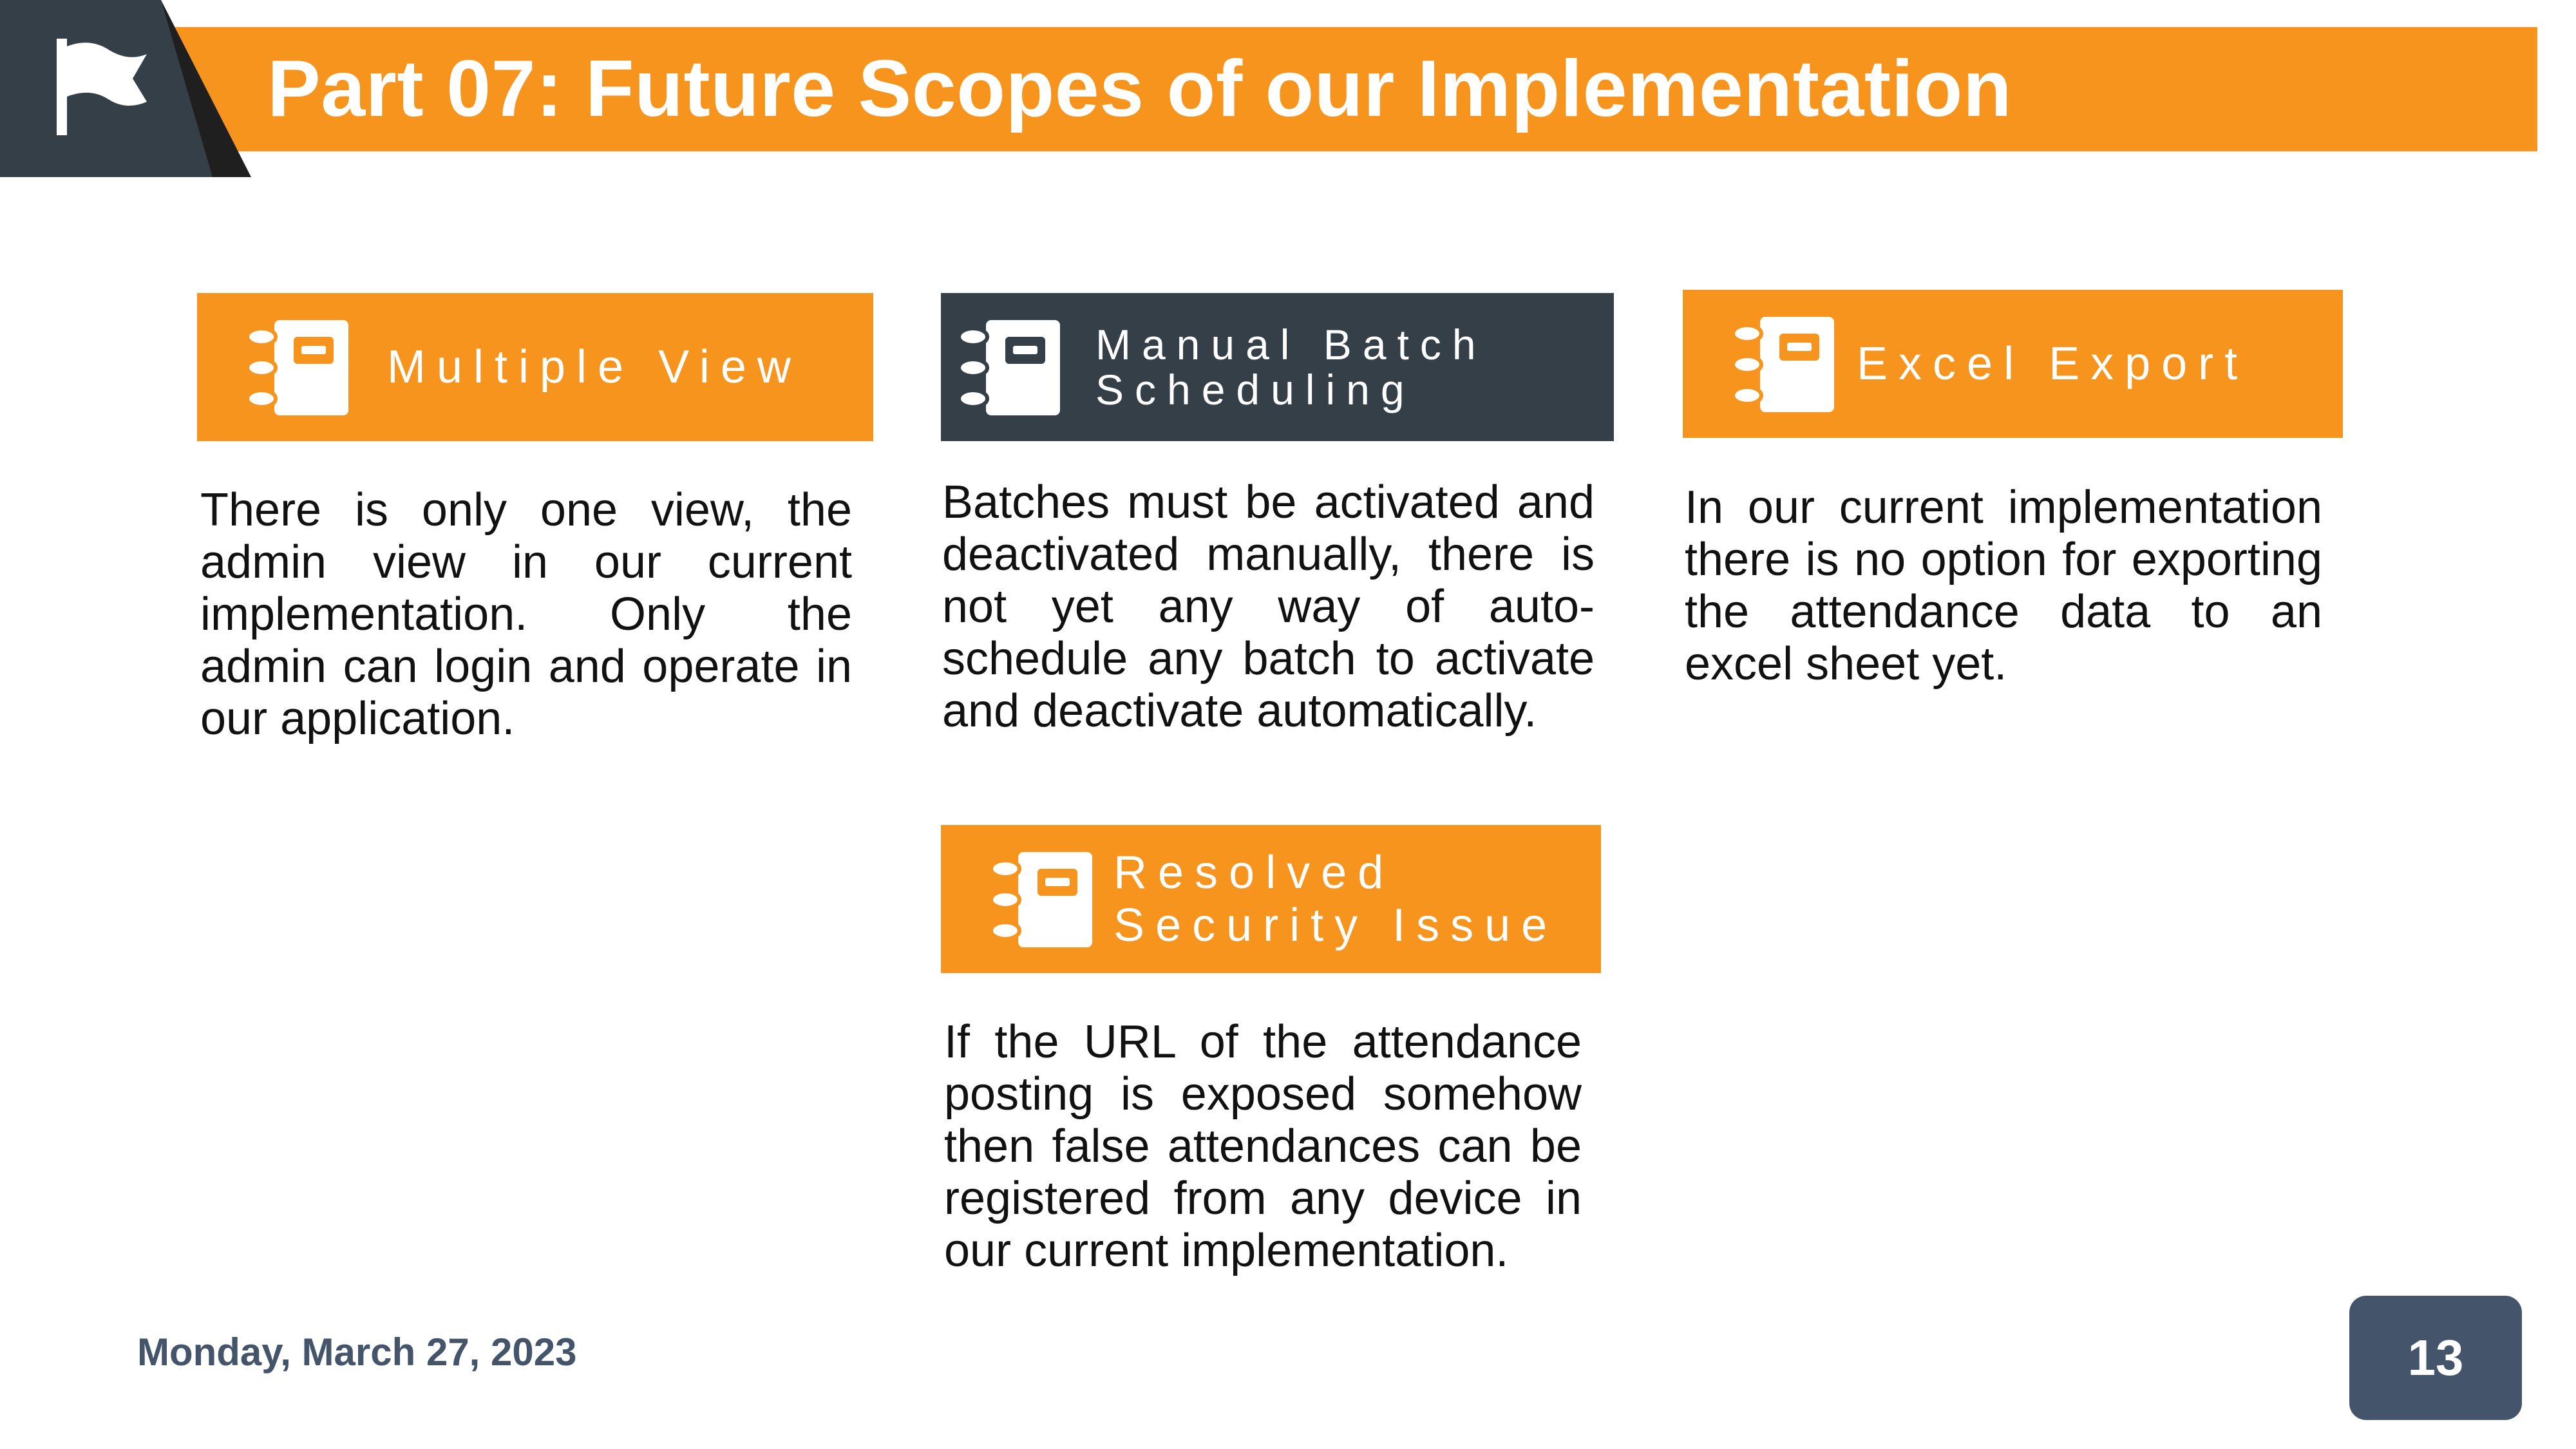 The image size is (2576, 1449). I want to click on flag-icon, so click(102, 87).